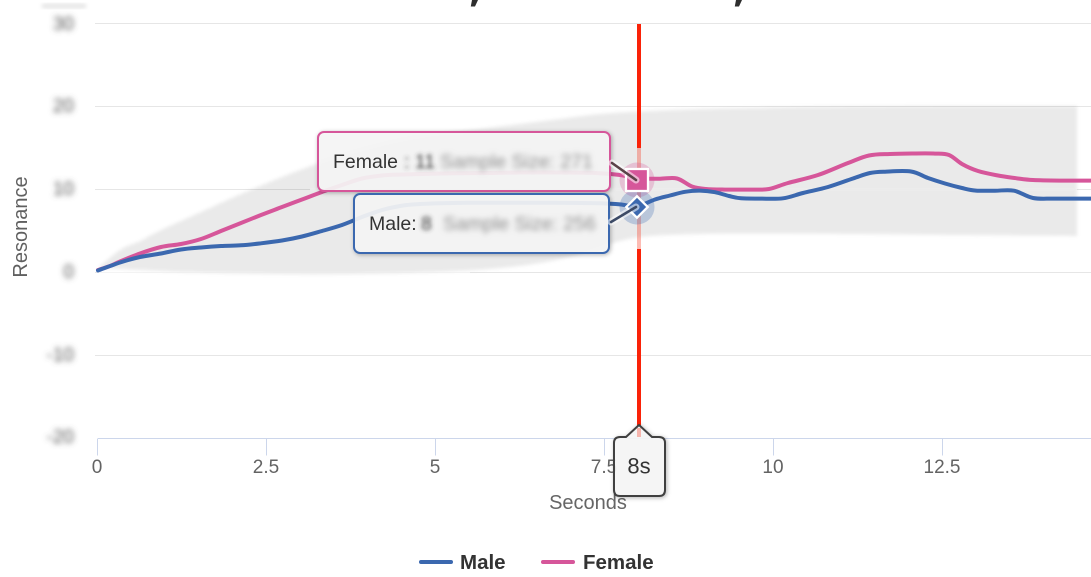 The image size is (1091, 577). What do you see at coordinates (63, 106) in the screenshot?
I see `svg-text: 20` at bounding box center [63, 106].